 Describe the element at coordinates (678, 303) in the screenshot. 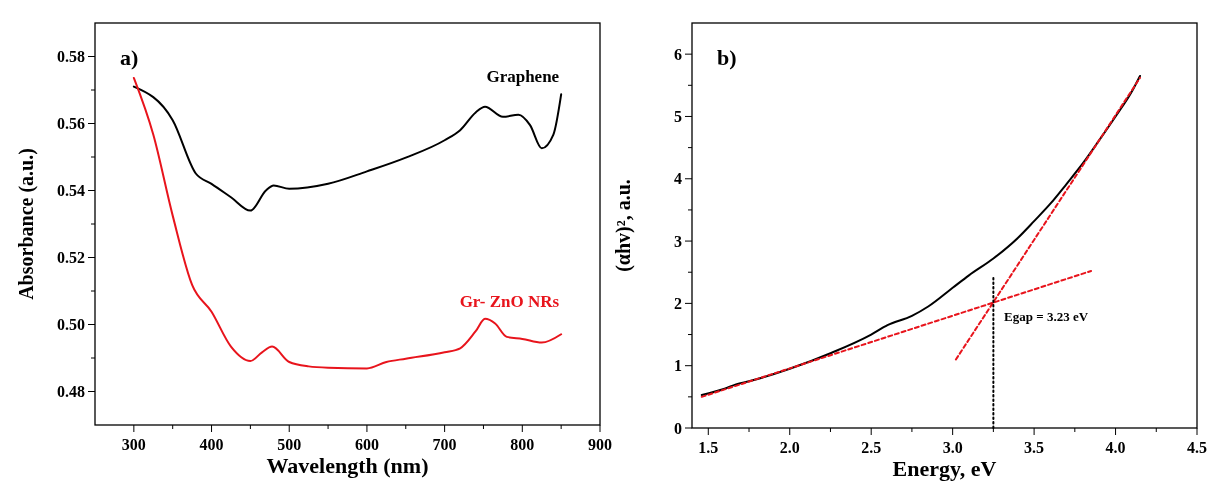

I see `y-tick-label: 2` at that location.